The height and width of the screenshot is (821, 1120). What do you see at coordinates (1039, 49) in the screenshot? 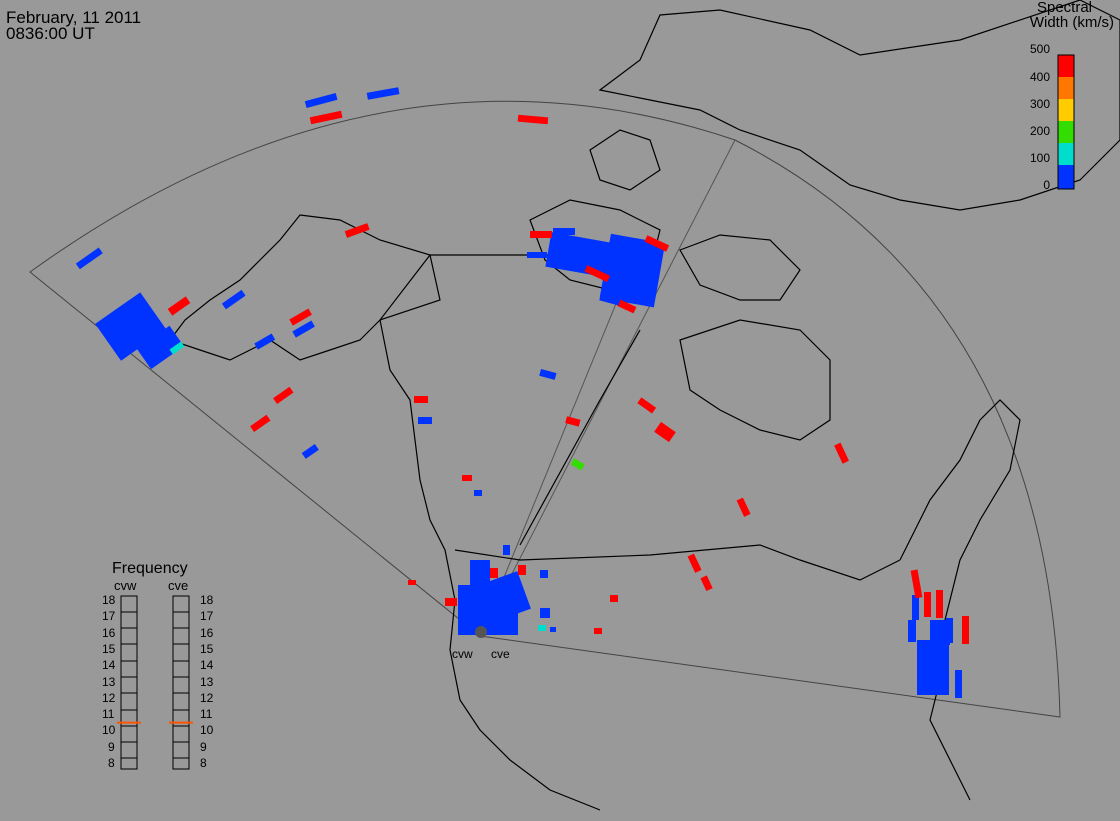
I see `colorbar-tick: 500` at bounding box center [1039, 49].